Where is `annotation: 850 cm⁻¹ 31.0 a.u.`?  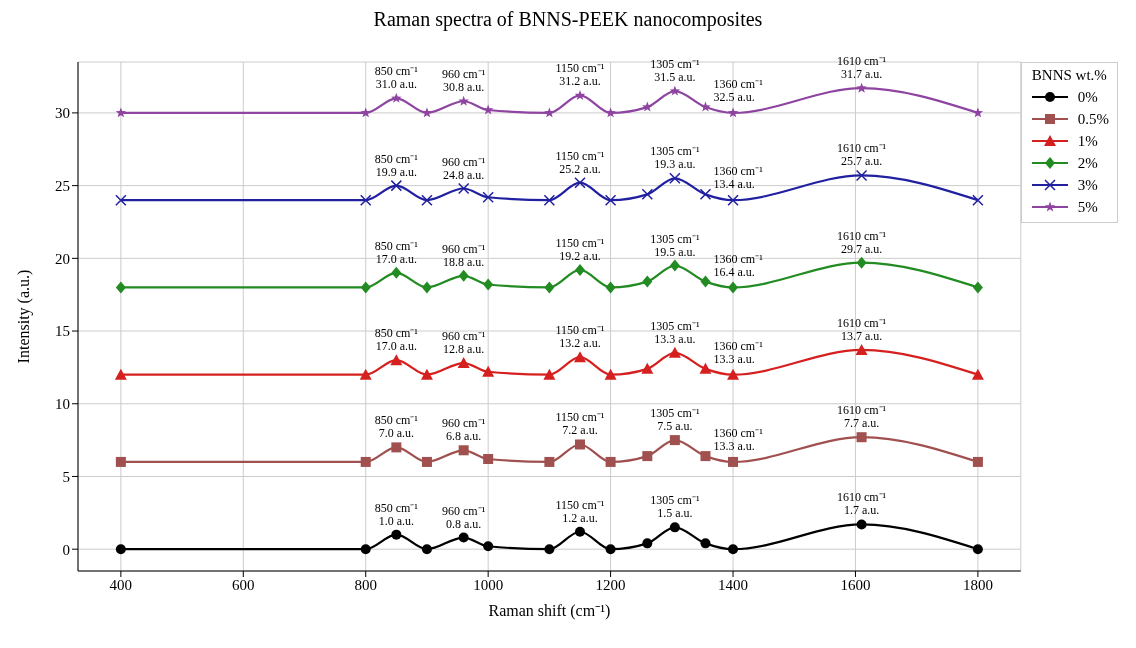 annotation: 850 cm⁻¹ 31.0 a.u. is located at coordinates (396, 78).